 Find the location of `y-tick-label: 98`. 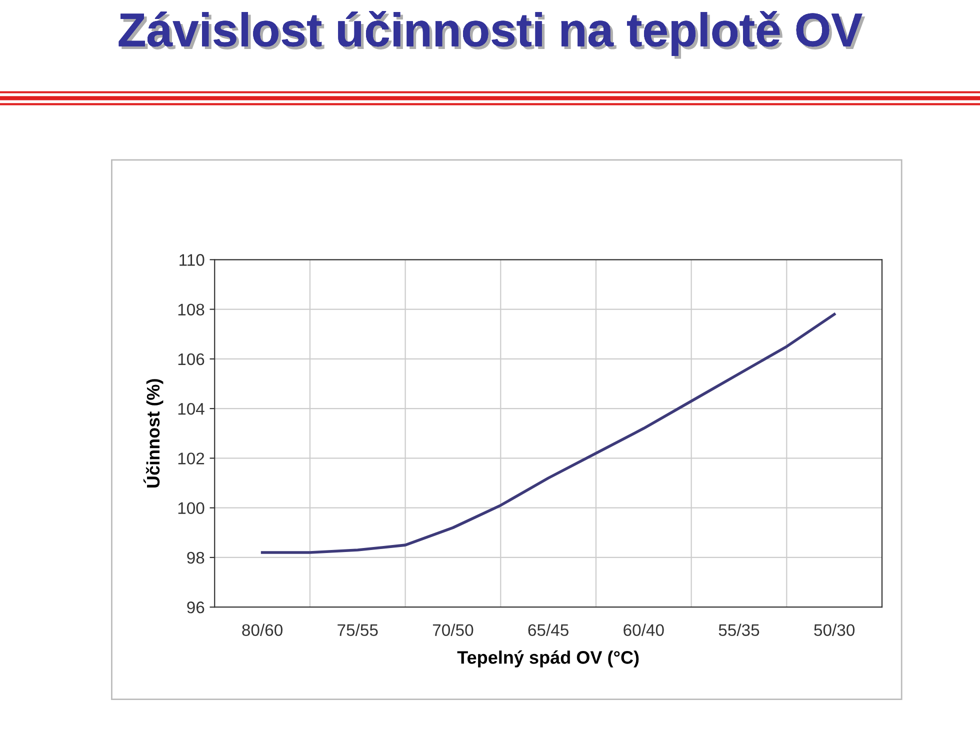

y-tick-label: 98 is located at coordinates (195, 558).